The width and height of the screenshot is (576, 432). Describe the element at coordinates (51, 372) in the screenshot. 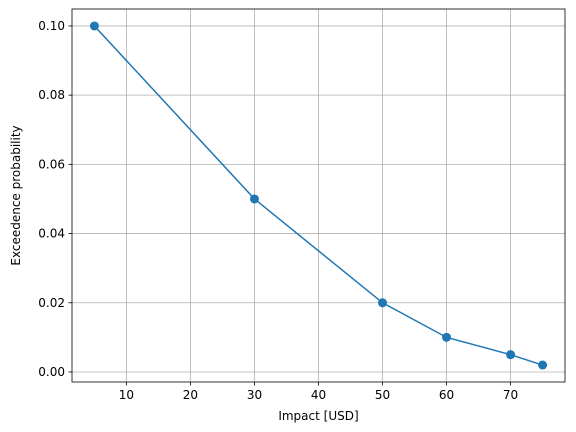

I see `y-tick-label: 0.00` at that location.